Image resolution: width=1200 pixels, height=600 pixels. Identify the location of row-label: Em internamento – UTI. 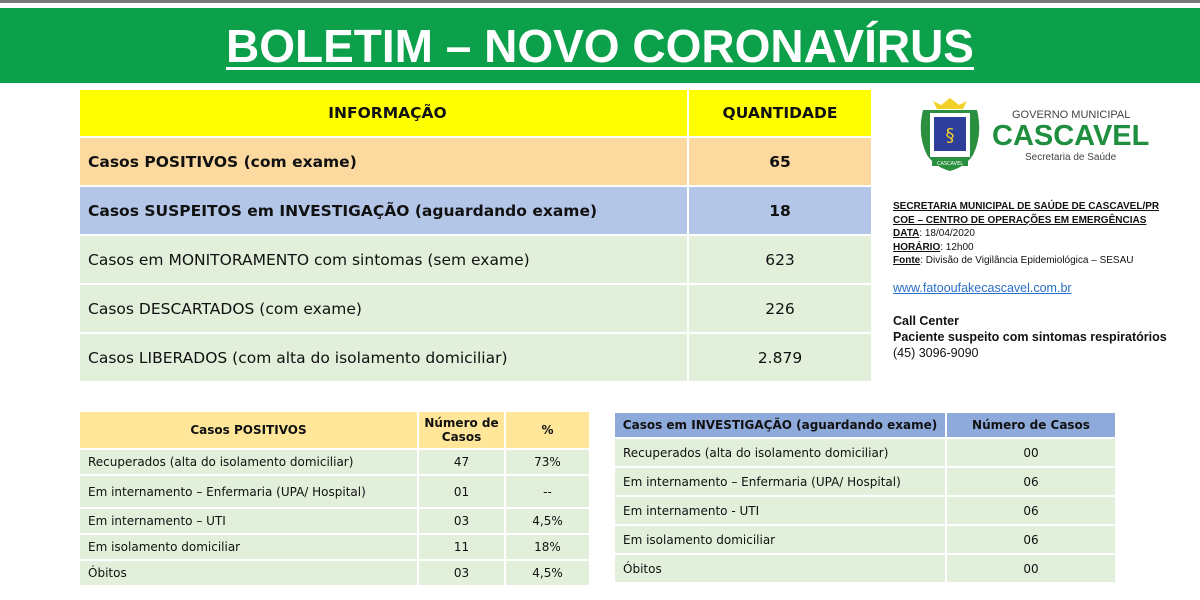
(248, 521).